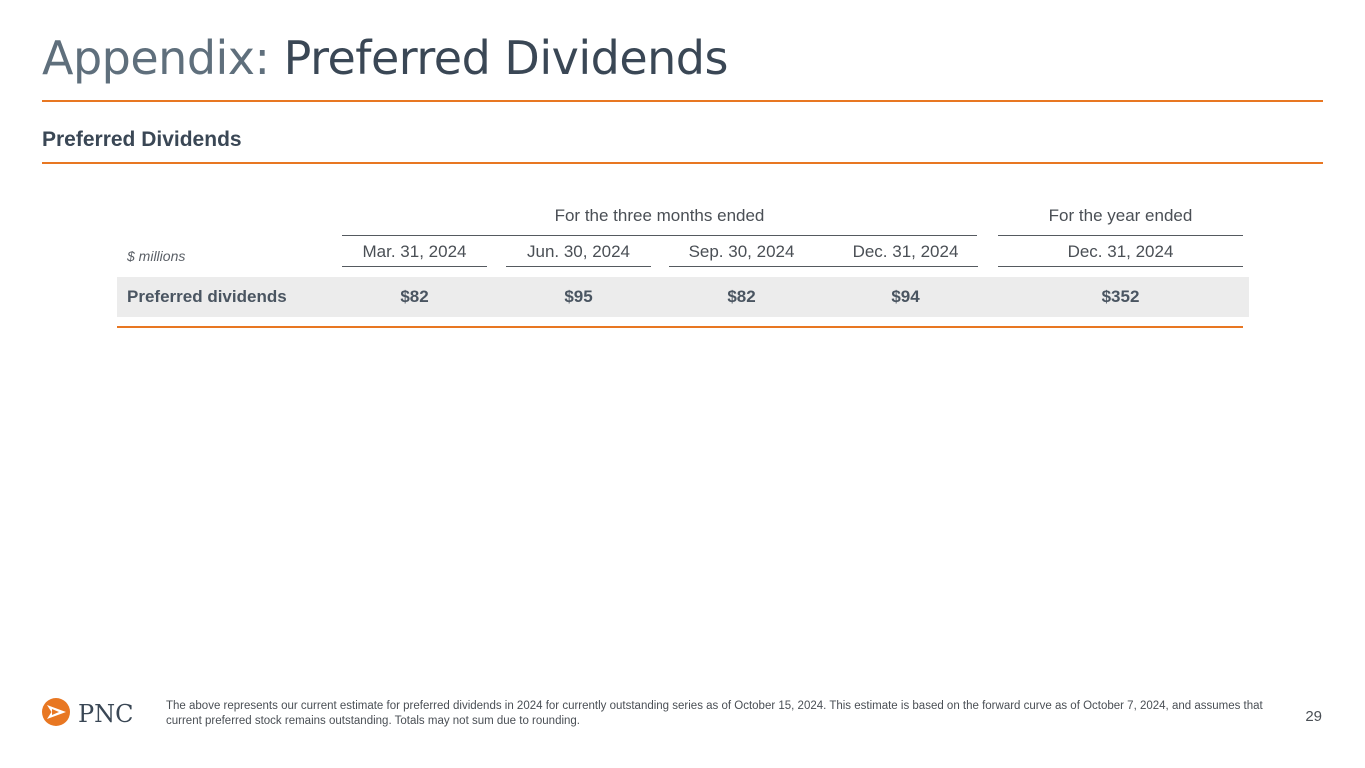 This screenshot has height=768, width=1365. What do you see at coordinates (1120, 215) in the screenshot?
I see `group-header-annual: For the year ended` at bounding box center [1120, 215].